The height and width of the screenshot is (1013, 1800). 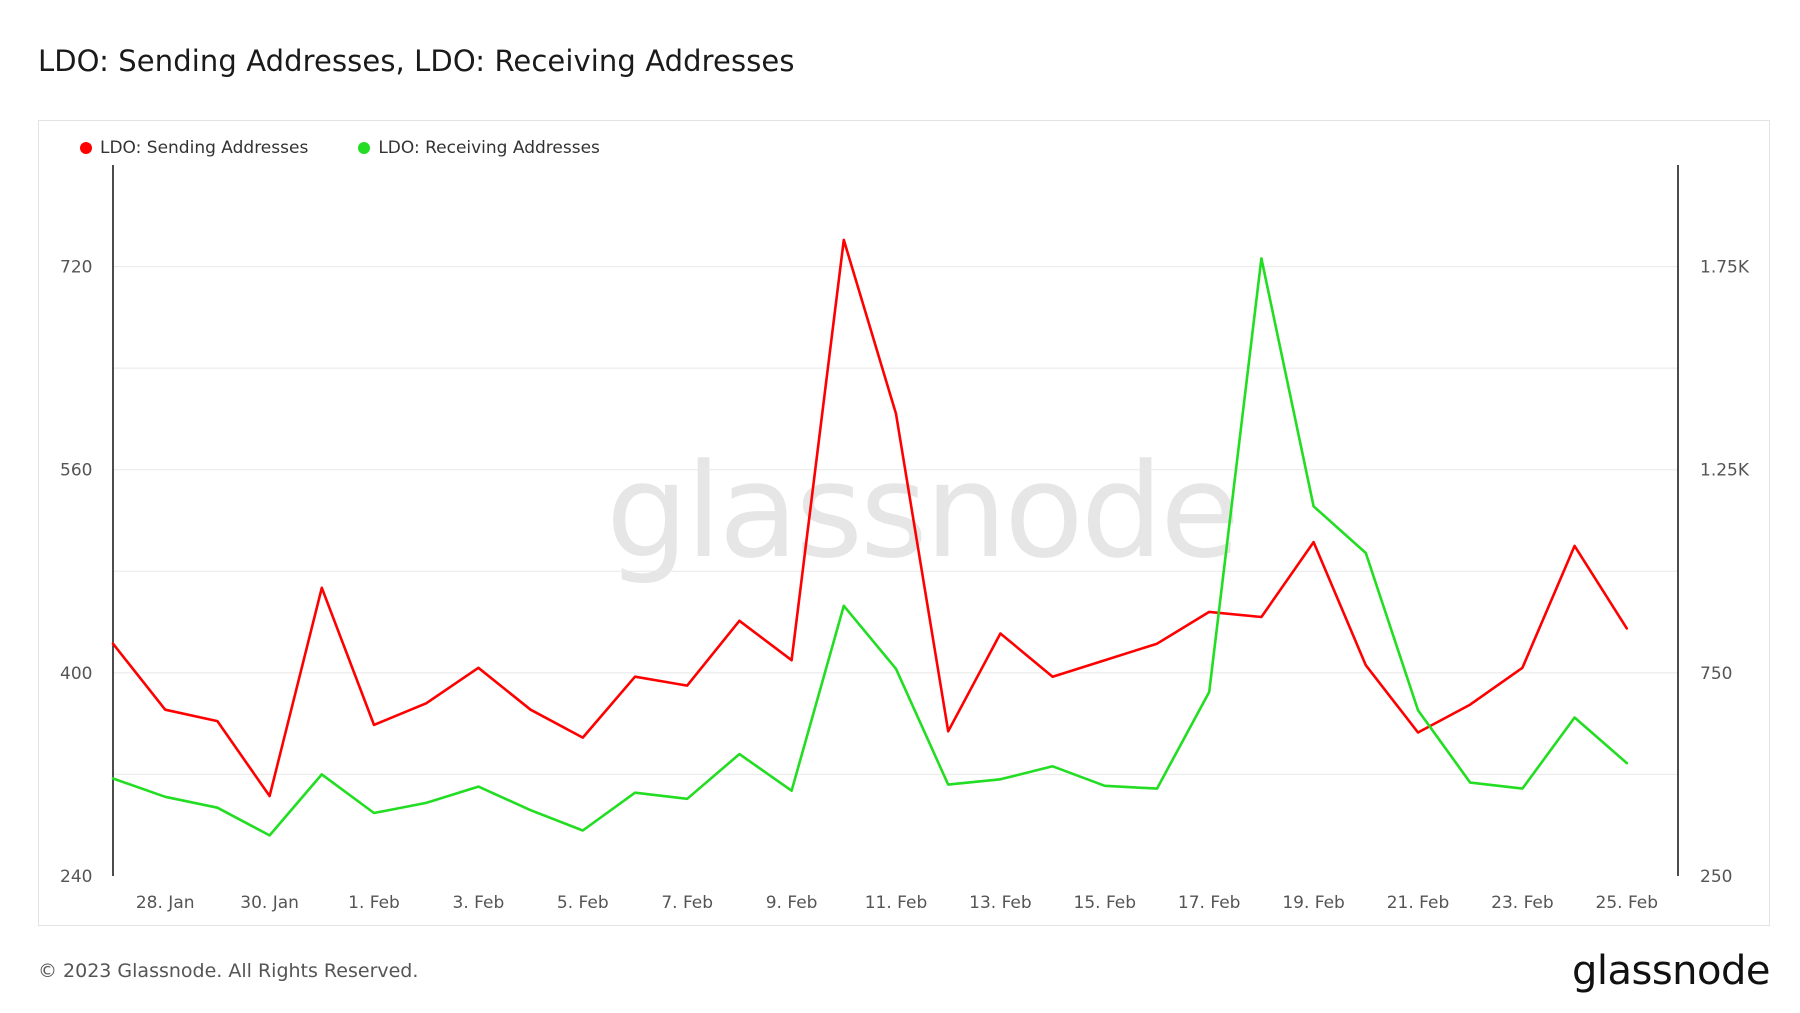 I want to click on legend-item-receiving: LDO: Receiving Addresses, so click(x=479, y=148).